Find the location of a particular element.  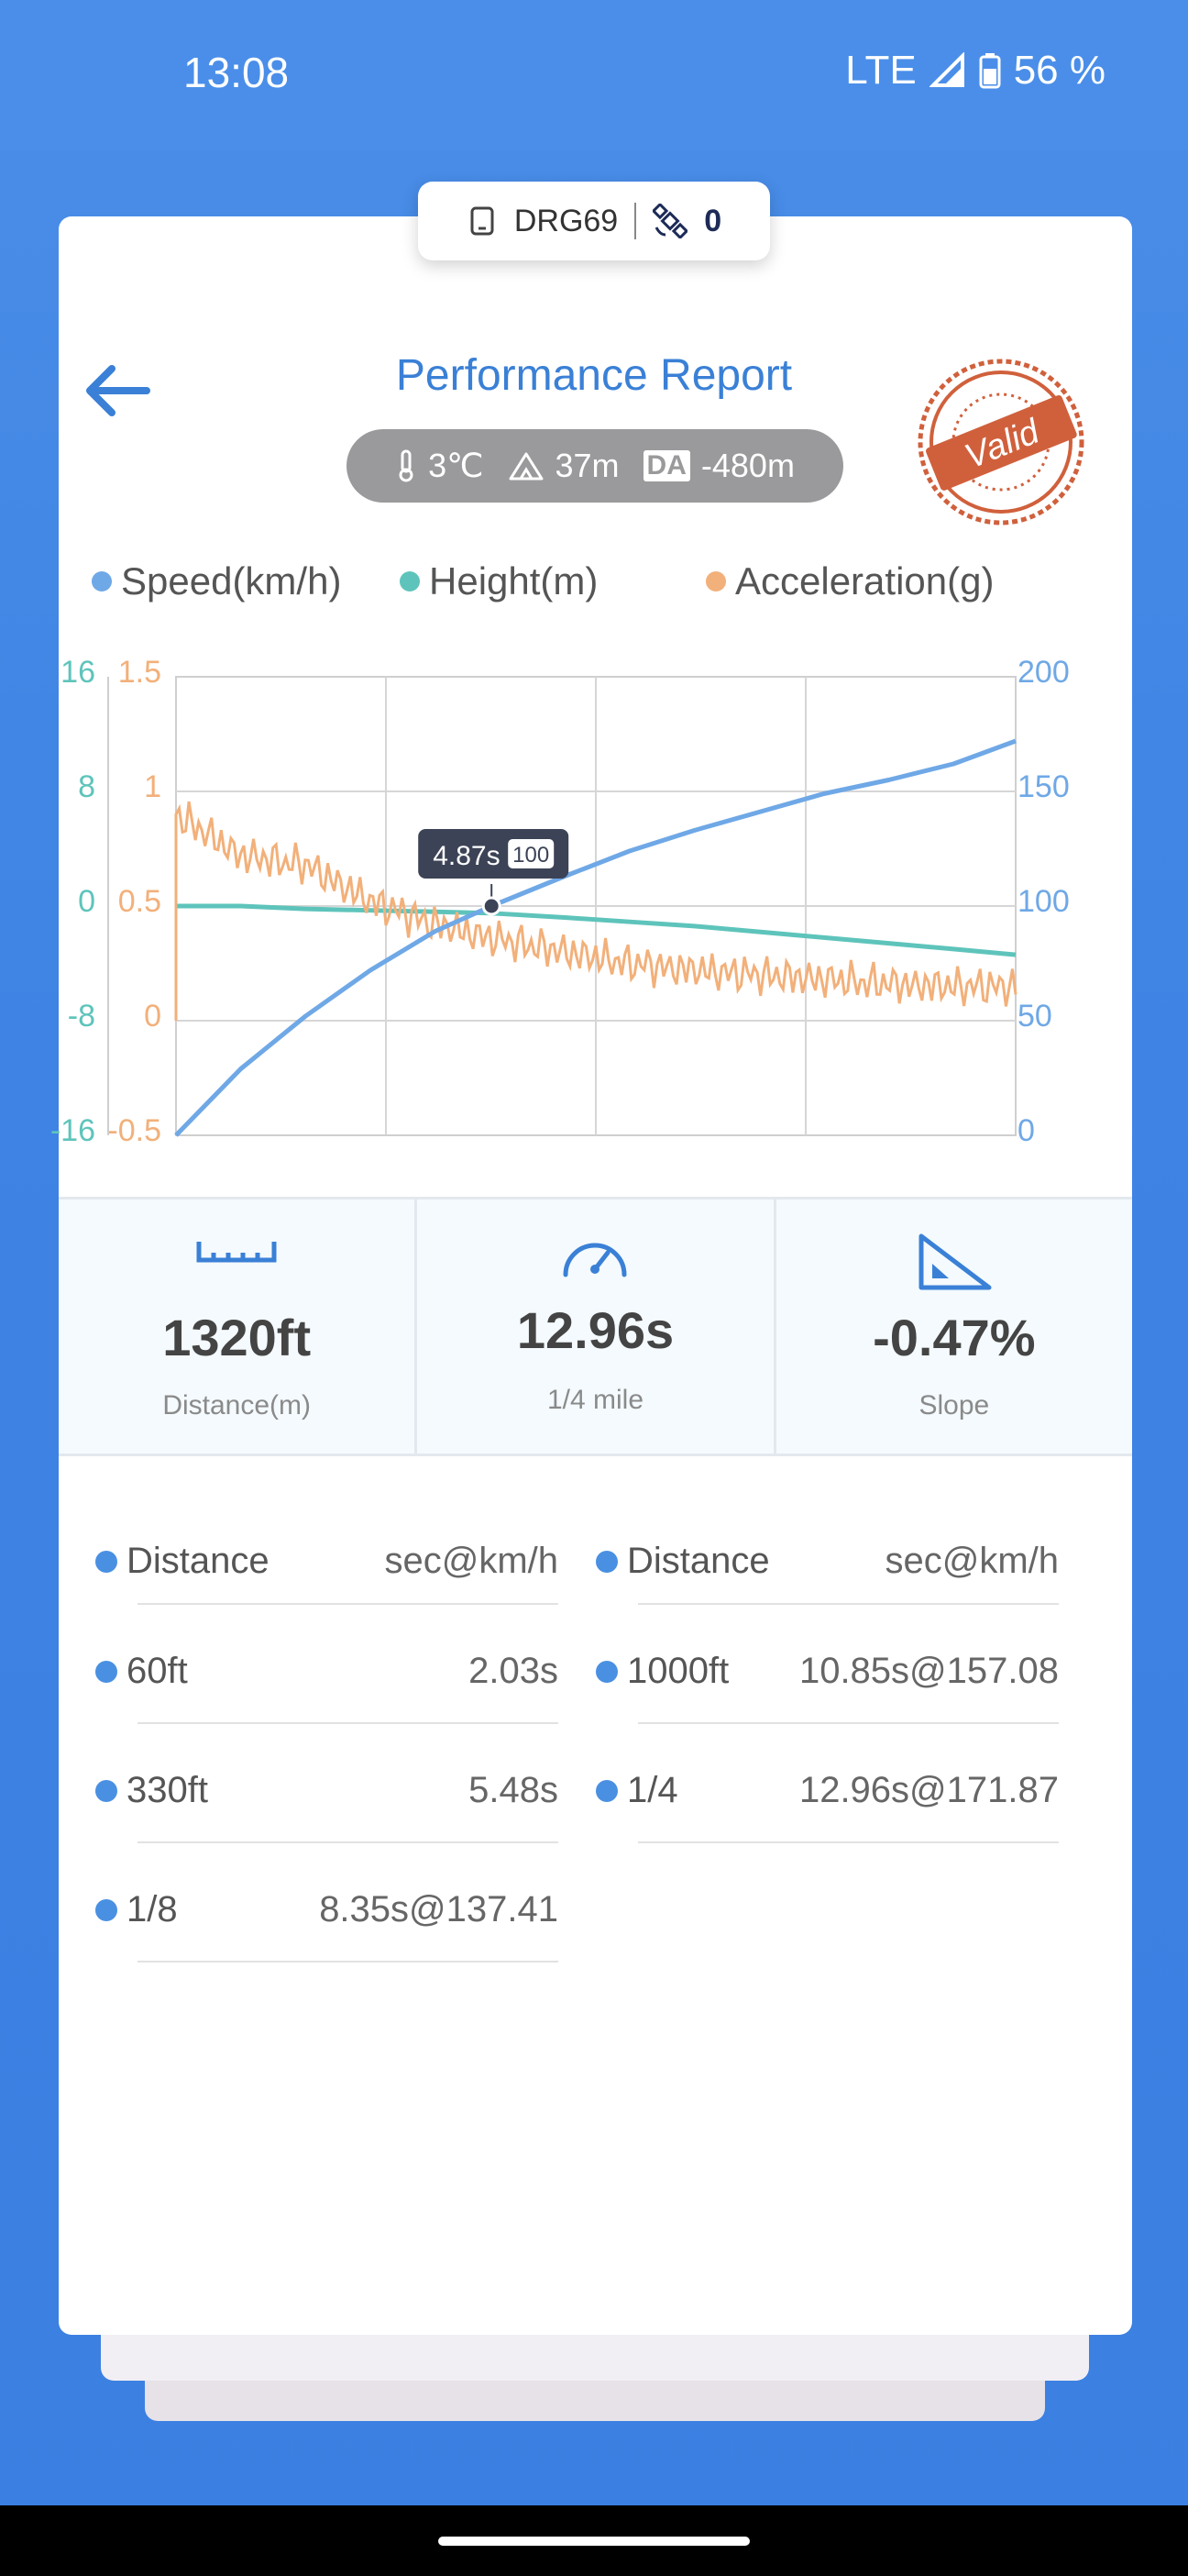

tooltip-point is located at coordinates (491, 906).